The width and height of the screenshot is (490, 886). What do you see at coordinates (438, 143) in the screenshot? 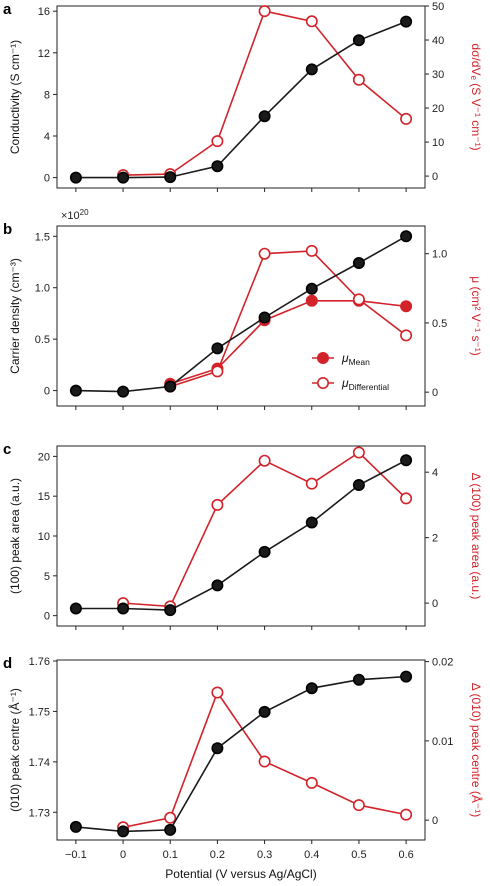
I see `right-tick-label: 10` at bounding box center [438, 143].